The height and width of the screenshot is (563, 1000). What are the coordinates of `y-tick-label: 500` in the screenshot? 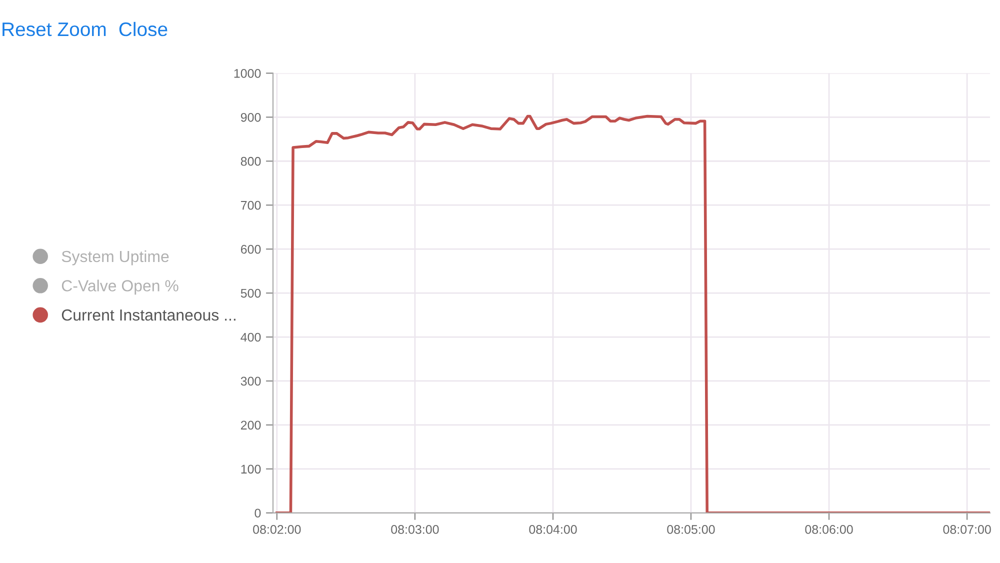 It's located at (250, 293).